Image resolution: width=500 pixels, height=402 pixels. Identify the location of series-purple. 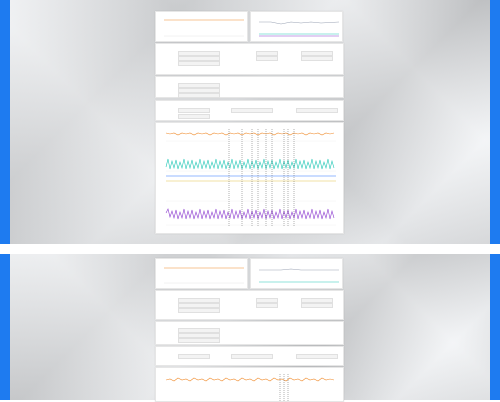
(250, 214).